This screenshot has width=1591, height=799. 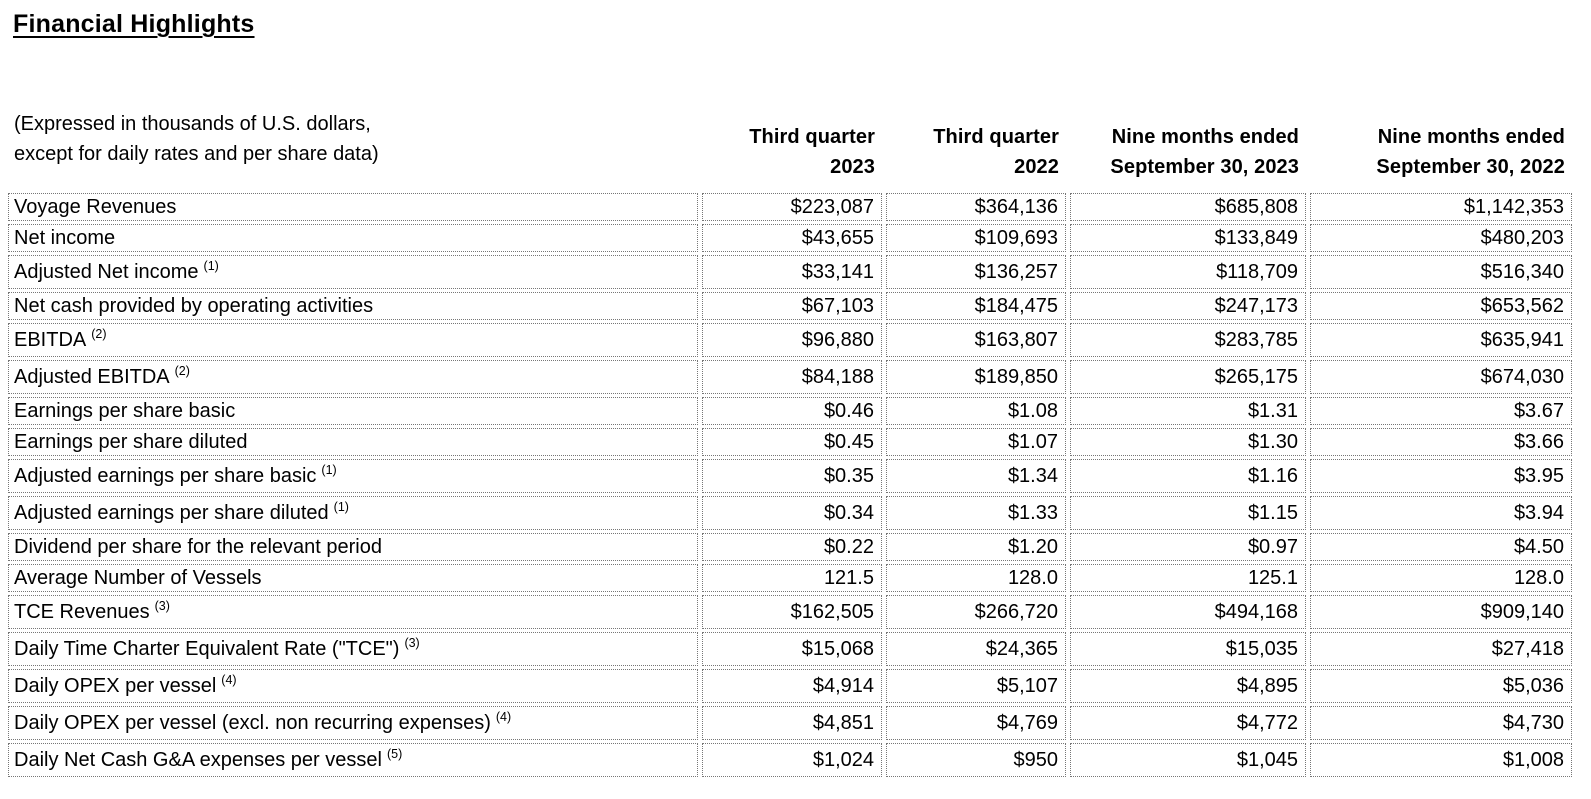 I want to click on cell-value: $109,693, so click(x=976, y=238).